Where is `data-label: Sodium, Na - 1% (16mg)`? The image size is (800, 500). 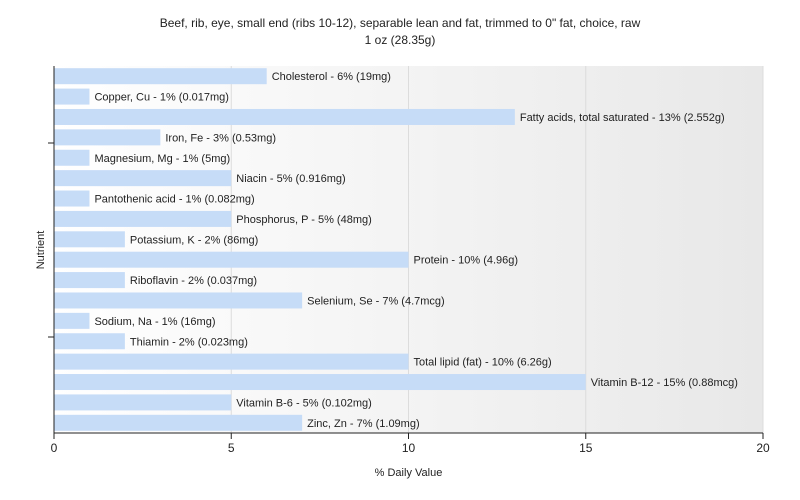 data-label: Sodium, Na - 1% (16mg) is located at coordinates (154, 322).